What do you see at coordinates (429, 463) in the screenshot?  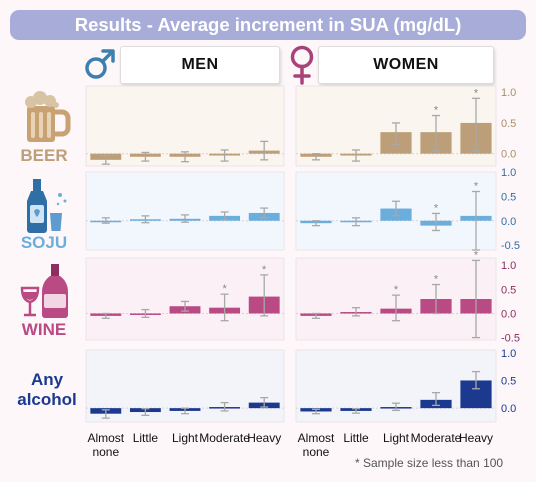 I see `footnote: * Sample size less than 100` at bounding box center [429, 463].